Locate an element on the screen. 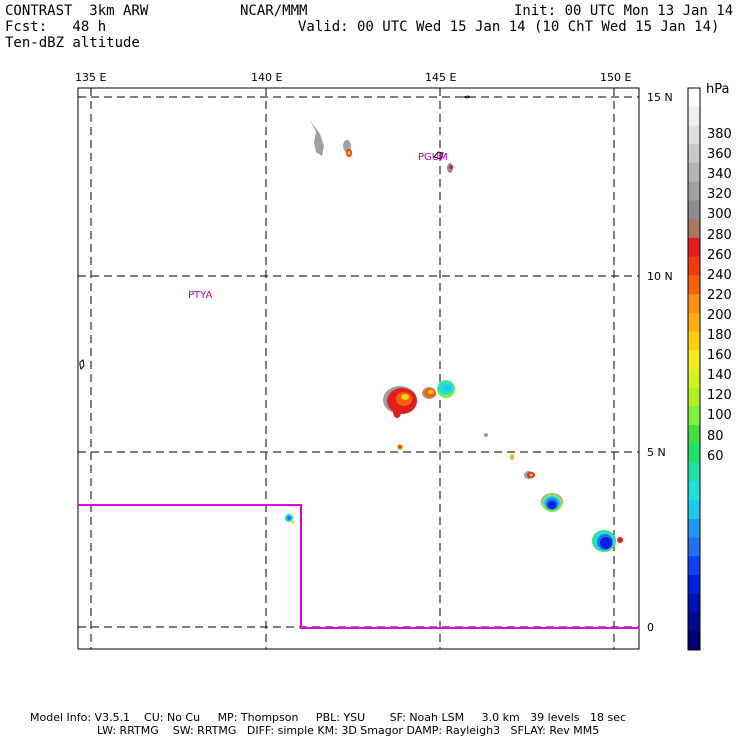 The image size is (740, 740). field-name: Ten-dBZ altitude is located at coordinates (72, 43).